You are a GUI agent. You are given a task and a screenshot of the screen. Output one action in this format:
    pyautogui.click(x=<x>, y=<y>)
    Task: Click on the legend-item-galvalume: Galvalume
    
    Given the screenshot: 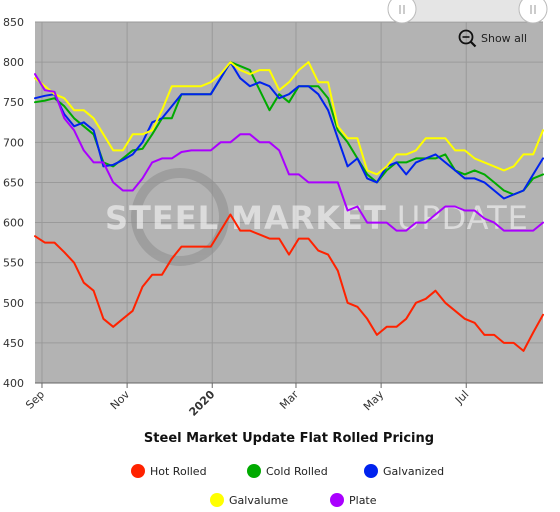 What is the action you would take?
    pyautogui.click(x=249, y=500)
    